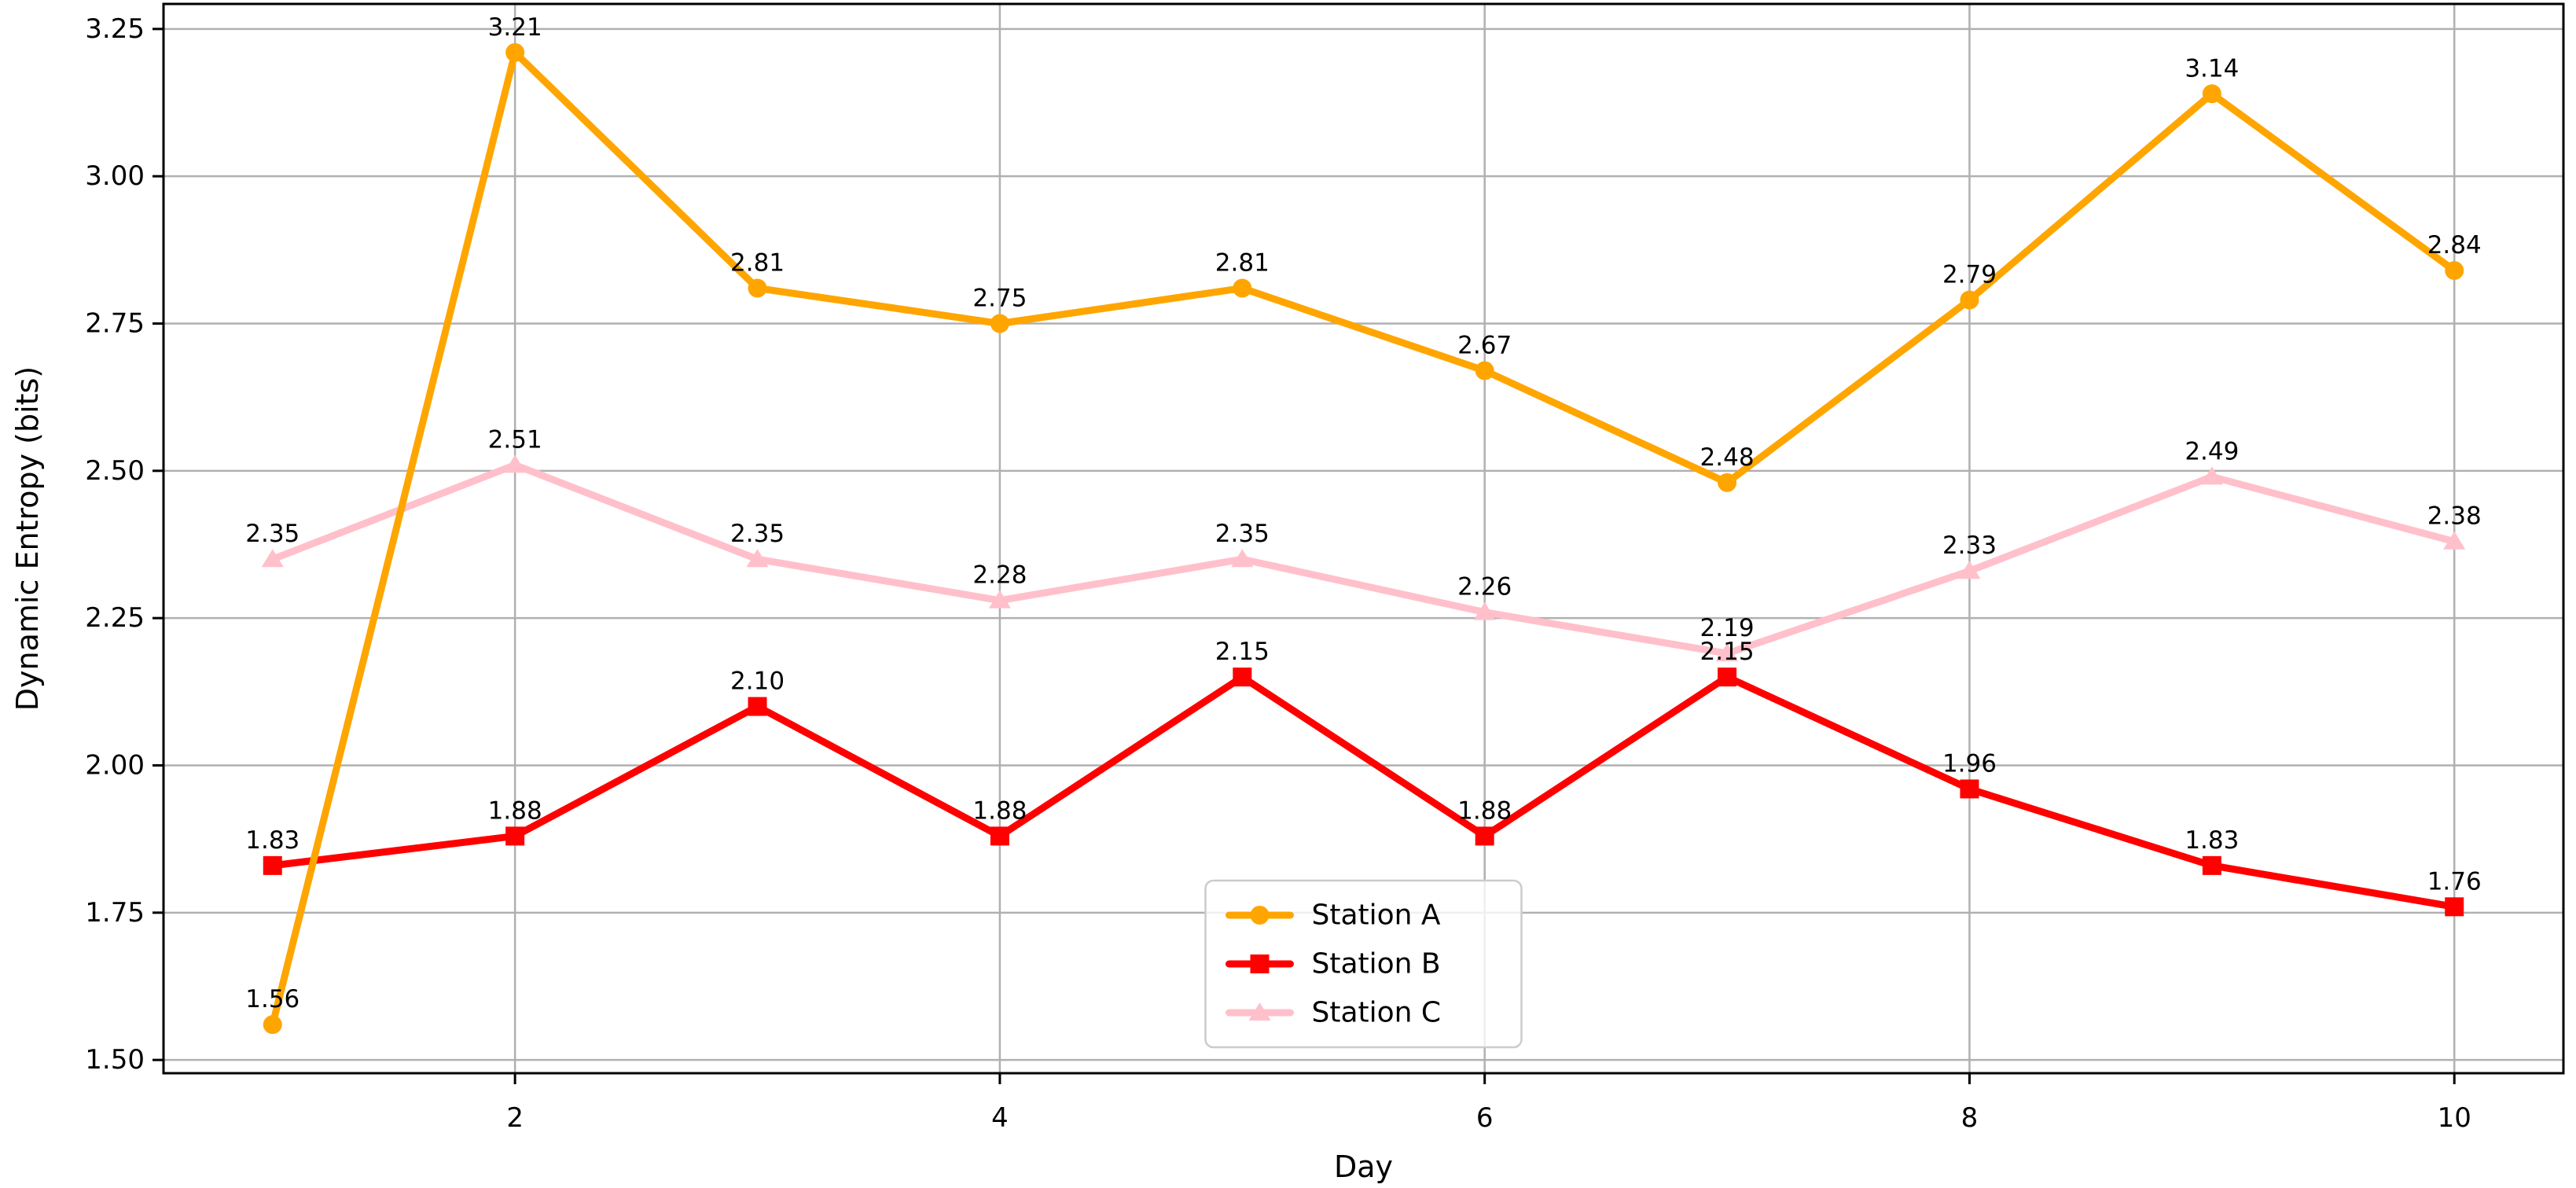  I want to click on legend-item-label-station-b: Station B, so click(1376, 964).